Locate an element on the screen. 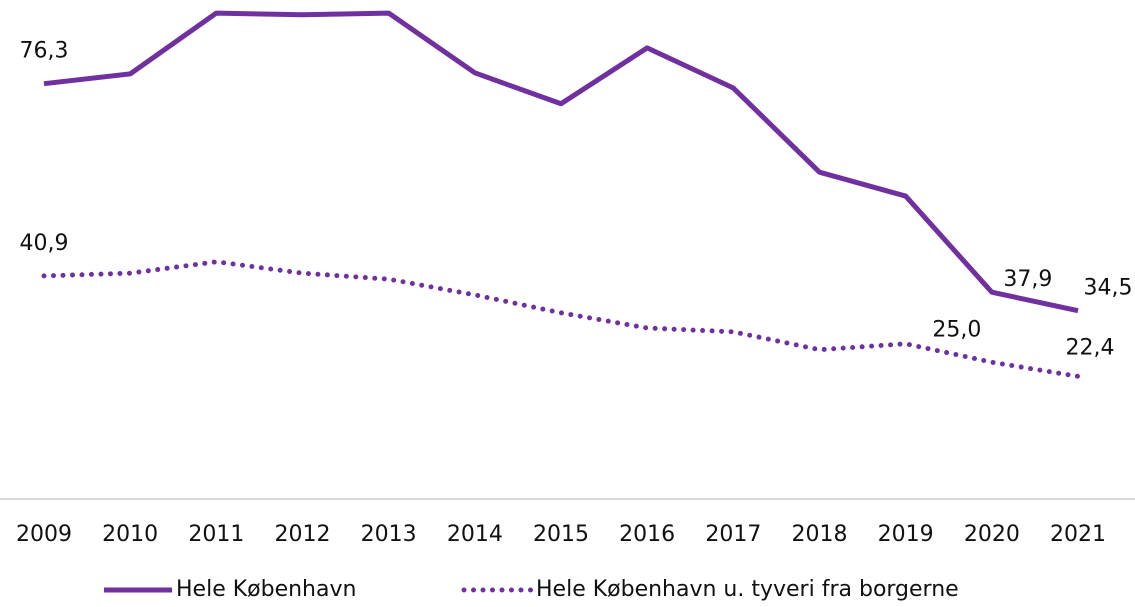 The image size is (1135, 607). x-tick-label: 2021 is located at coordinates (1078, 534).